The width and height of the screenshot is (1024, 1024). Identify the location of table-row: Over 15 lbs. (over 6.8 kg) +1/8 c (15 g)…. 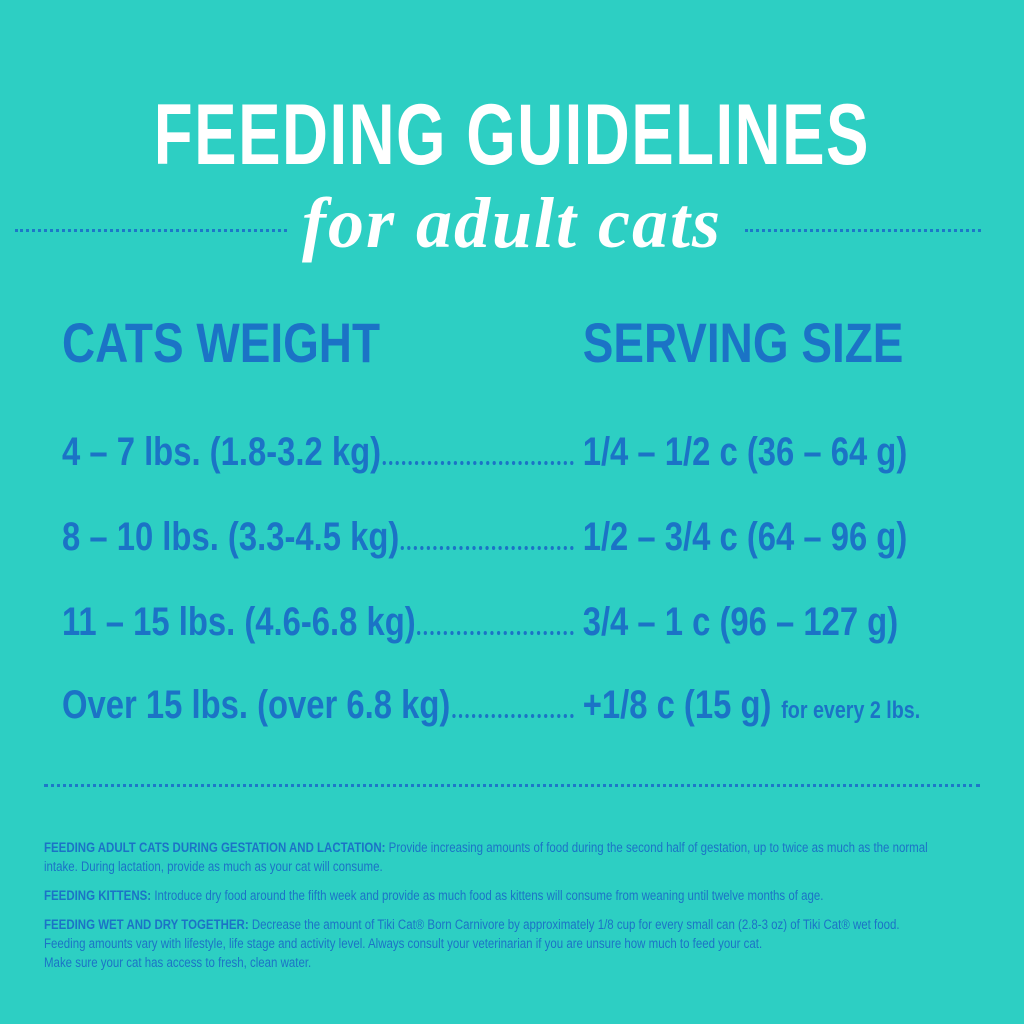
(513, 707).